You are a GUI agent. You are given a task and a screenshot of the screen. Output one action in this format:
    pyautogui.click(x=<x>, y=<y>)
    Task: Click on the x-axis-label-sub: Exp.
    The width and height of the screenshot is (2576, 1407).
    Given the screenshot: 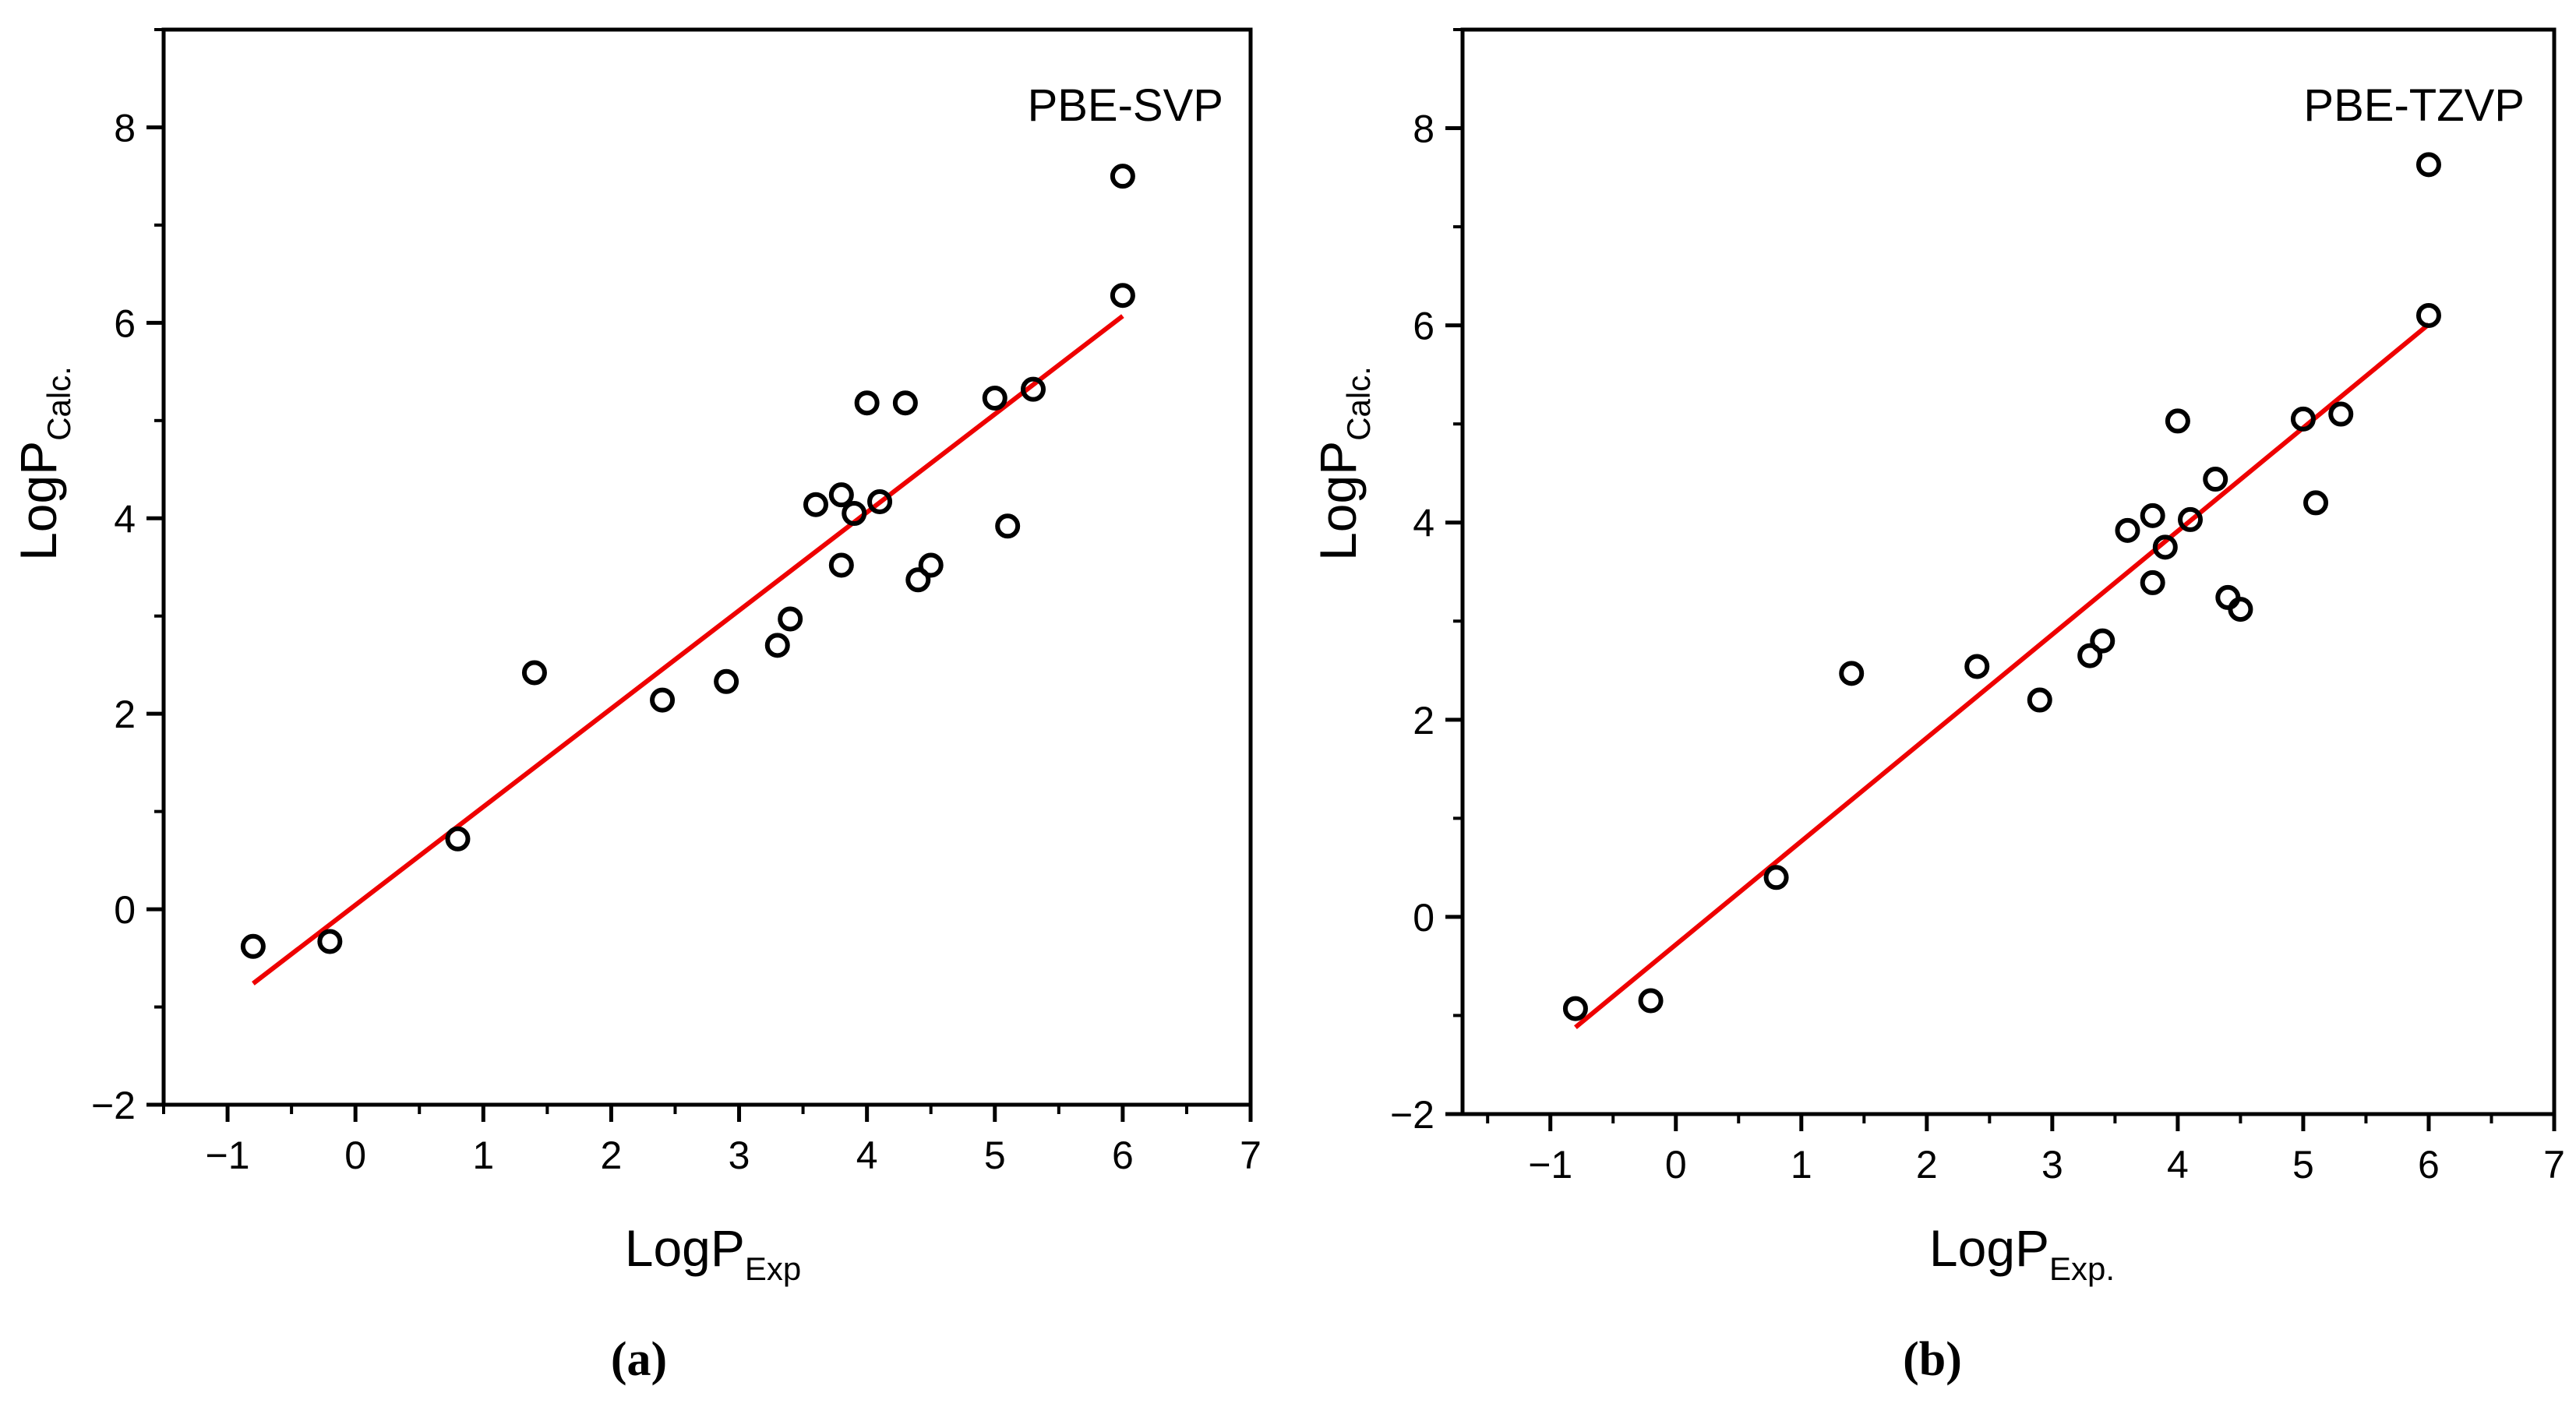 What is the action you would take?
    pyautogui.click(x=2082, y=1268)
    